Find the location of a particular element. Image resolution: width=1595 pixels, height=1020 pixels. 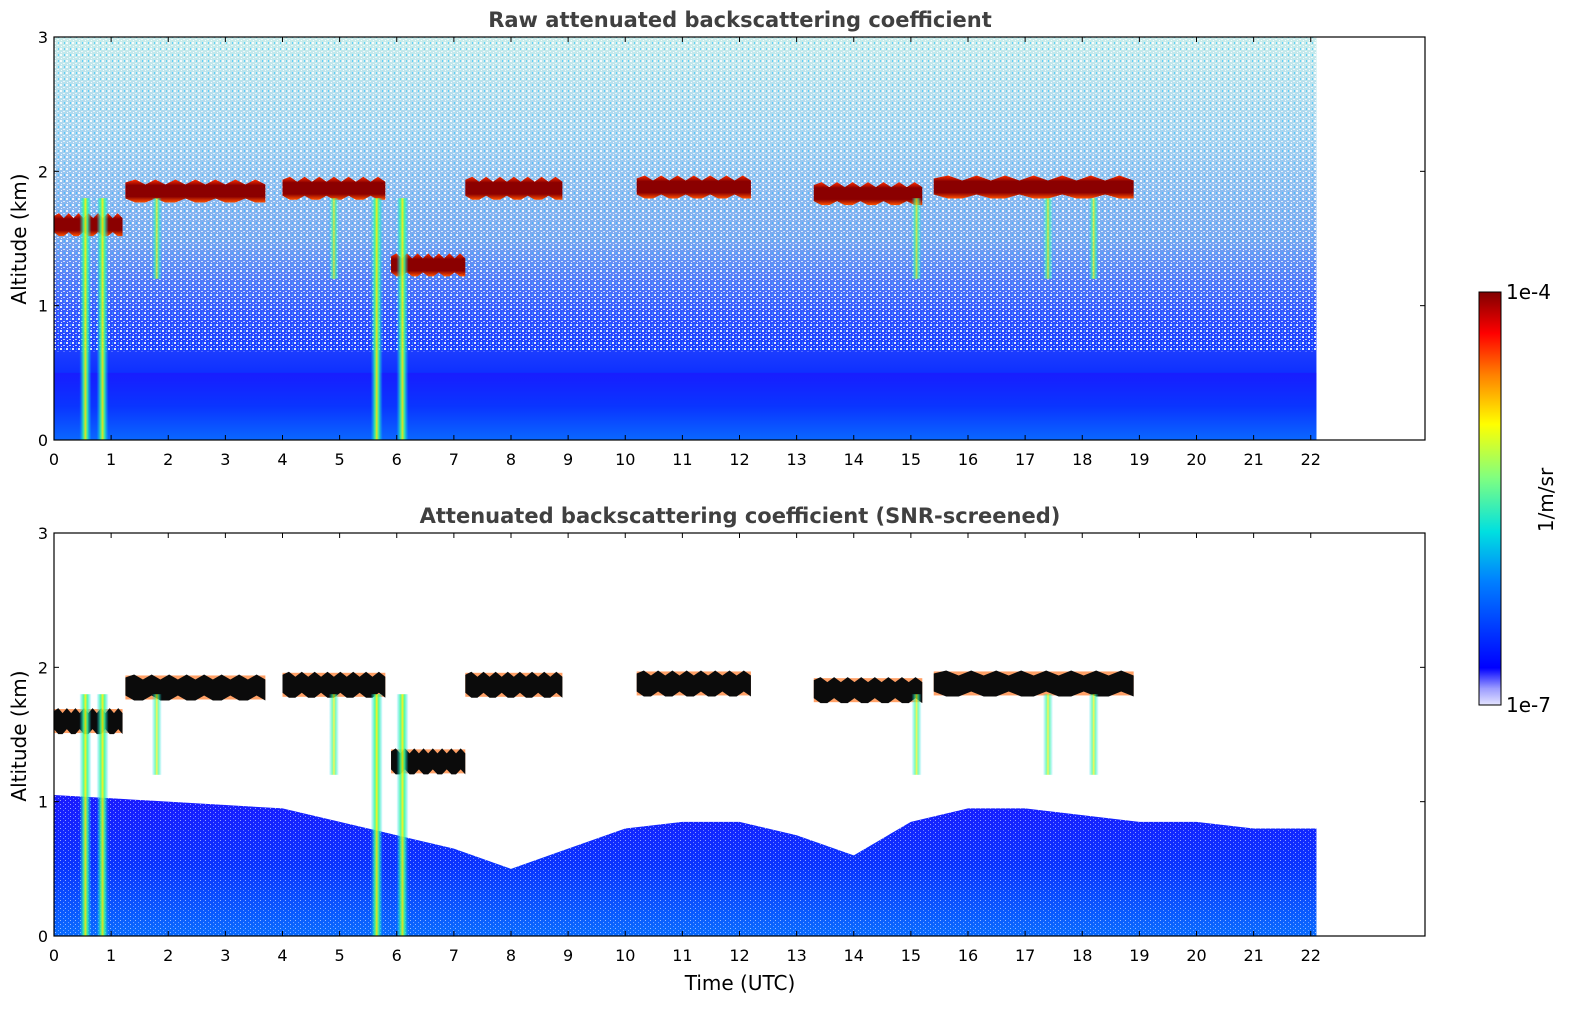

y-axis-label: Altitude (km) is located at coordinates (19, 735).